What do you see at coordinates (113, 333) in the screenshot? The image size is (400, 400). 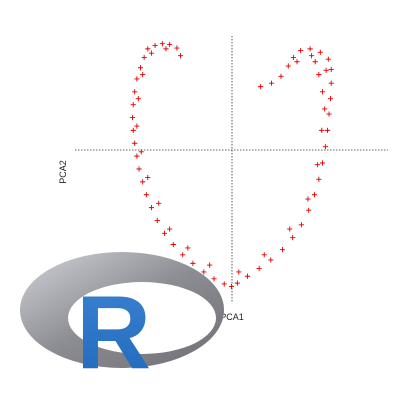 I see `logo-letter: R` at bounding box center [113, 333].